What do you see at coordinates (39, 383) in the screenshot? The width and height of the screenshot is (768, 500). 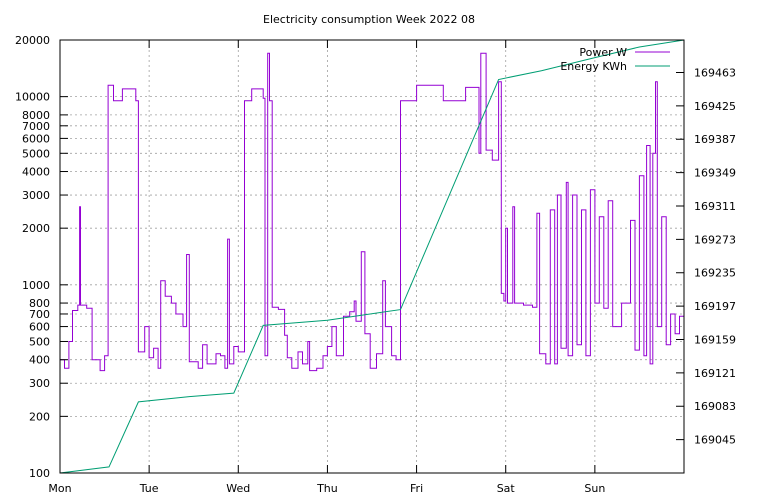 I see `y-left-tick-label: 300` at bounding box center [39, 383].